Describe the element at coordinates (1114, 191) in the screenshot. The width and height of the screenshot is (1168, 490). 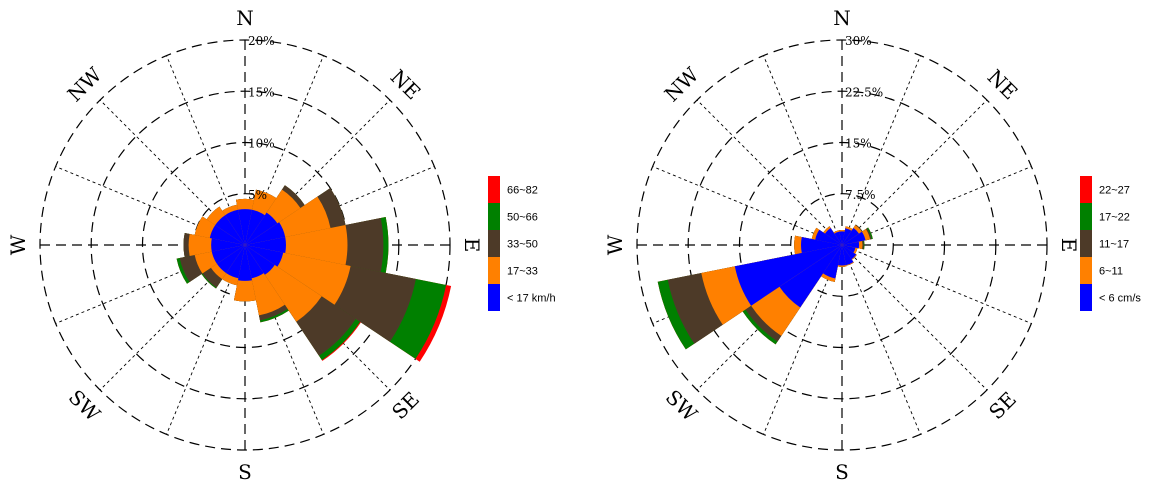
I see `legend-label: 22~27` at that location.